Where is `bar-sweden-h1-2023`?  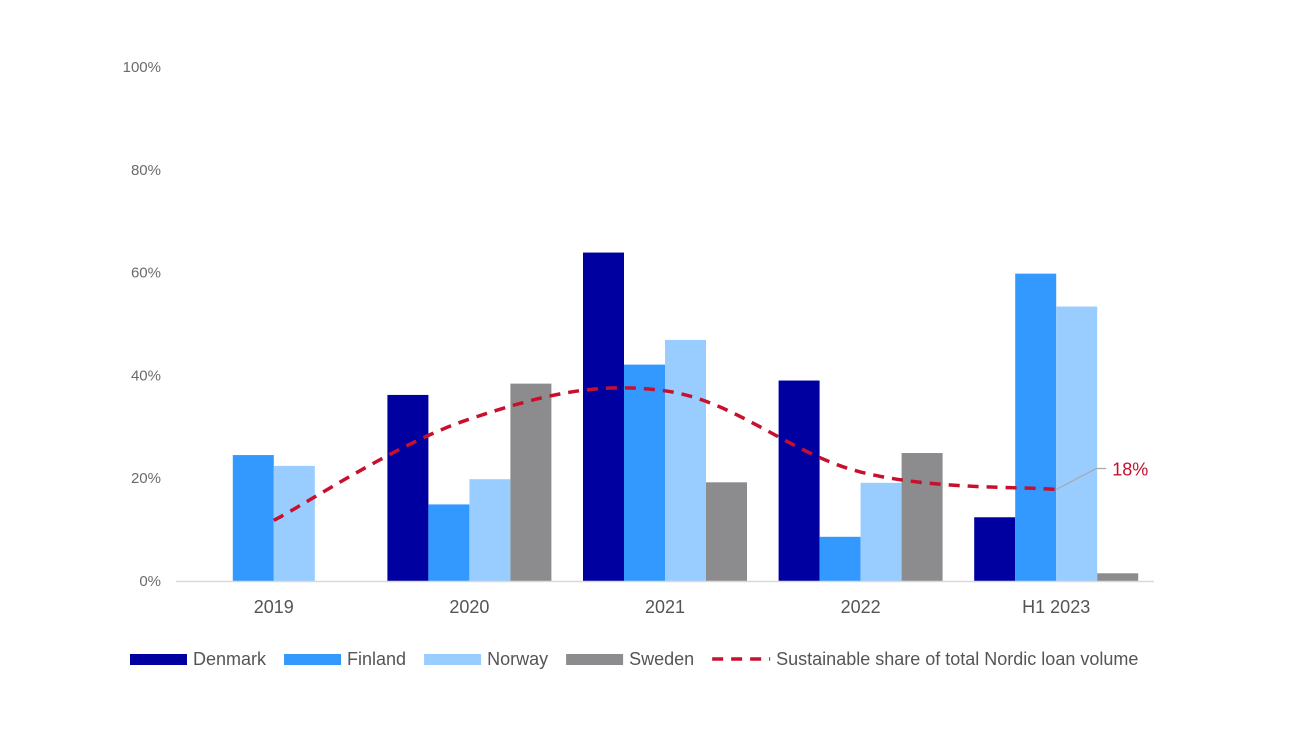 bar-sweden-h1-2023 is located at coordinates (1118, 577).